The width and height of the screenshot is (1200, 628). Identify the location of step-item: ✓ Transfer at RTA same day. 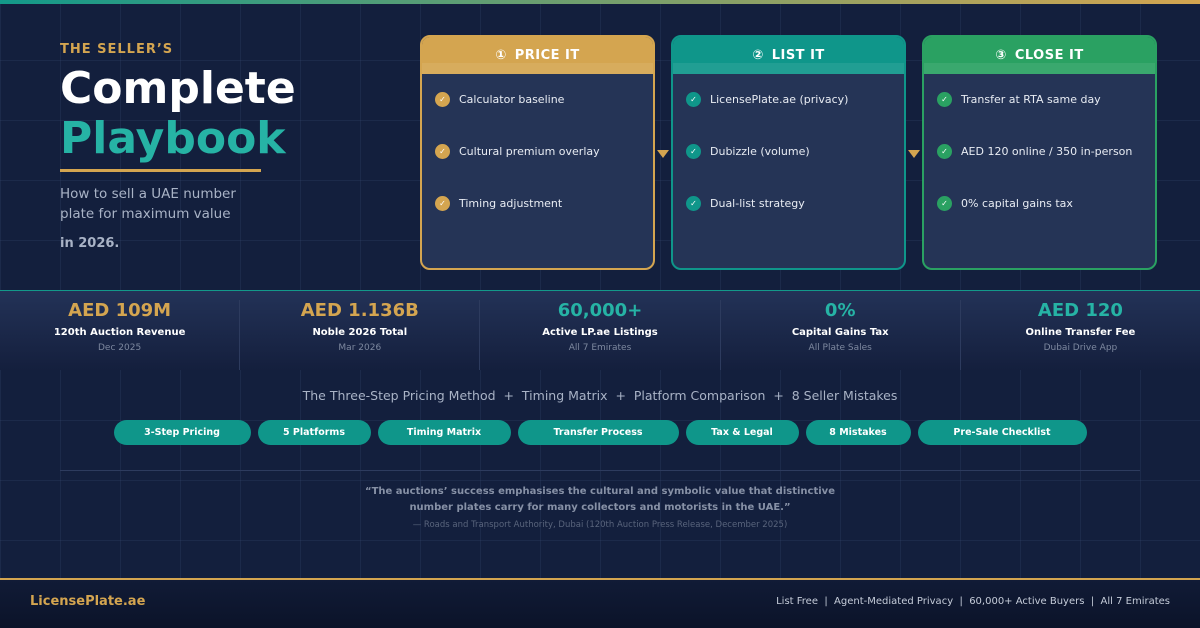
(1019, 99).